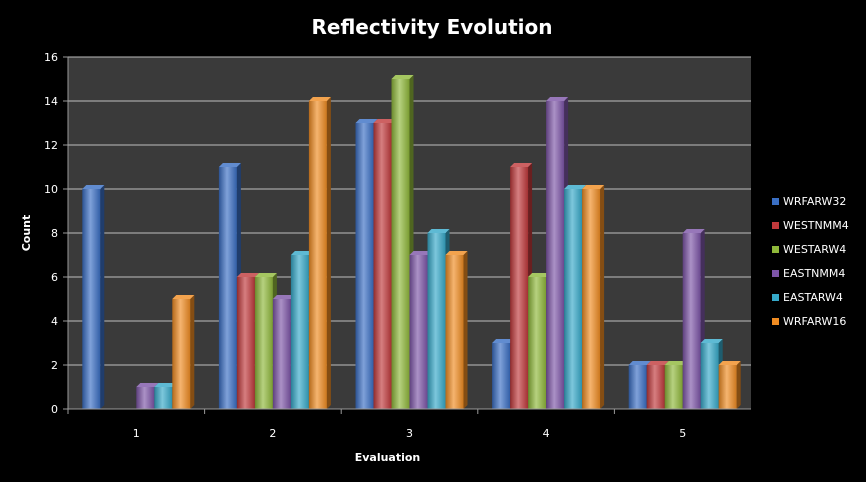 The image size is (866, 482). Describe the element at coordinates (272, 433) in the screenshot. I see `x-tick-label: 2` at that location.